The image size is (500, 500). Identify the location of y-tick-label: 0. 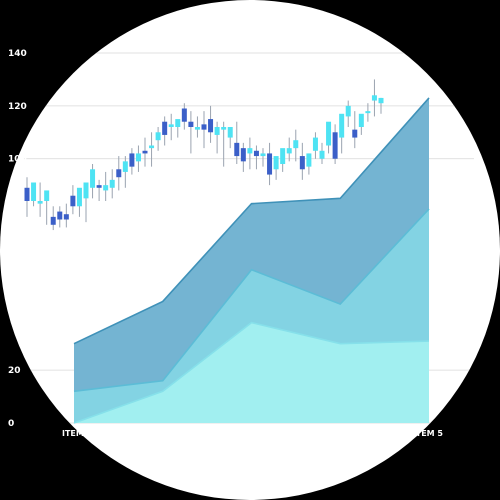
(11, 424).